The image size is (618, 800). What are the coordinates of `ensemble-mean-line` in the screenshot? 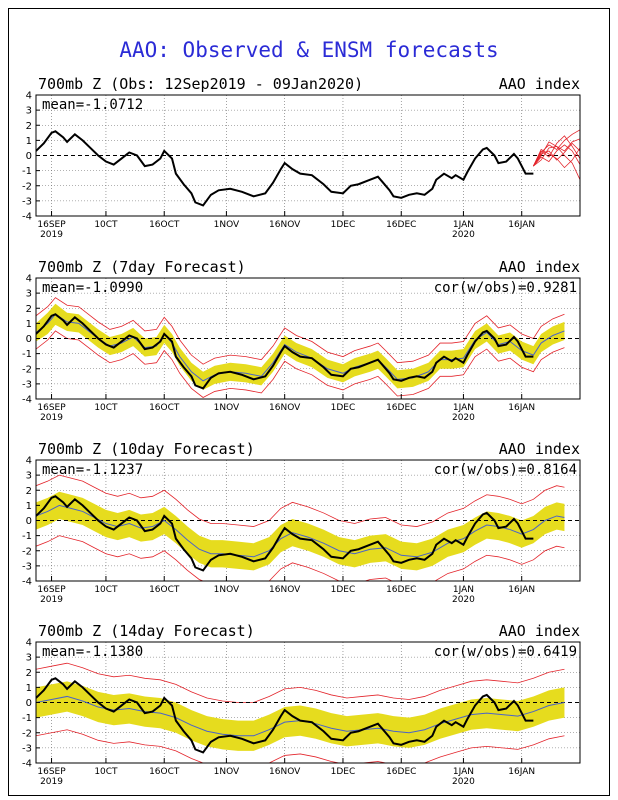 It's located at (300, 531).